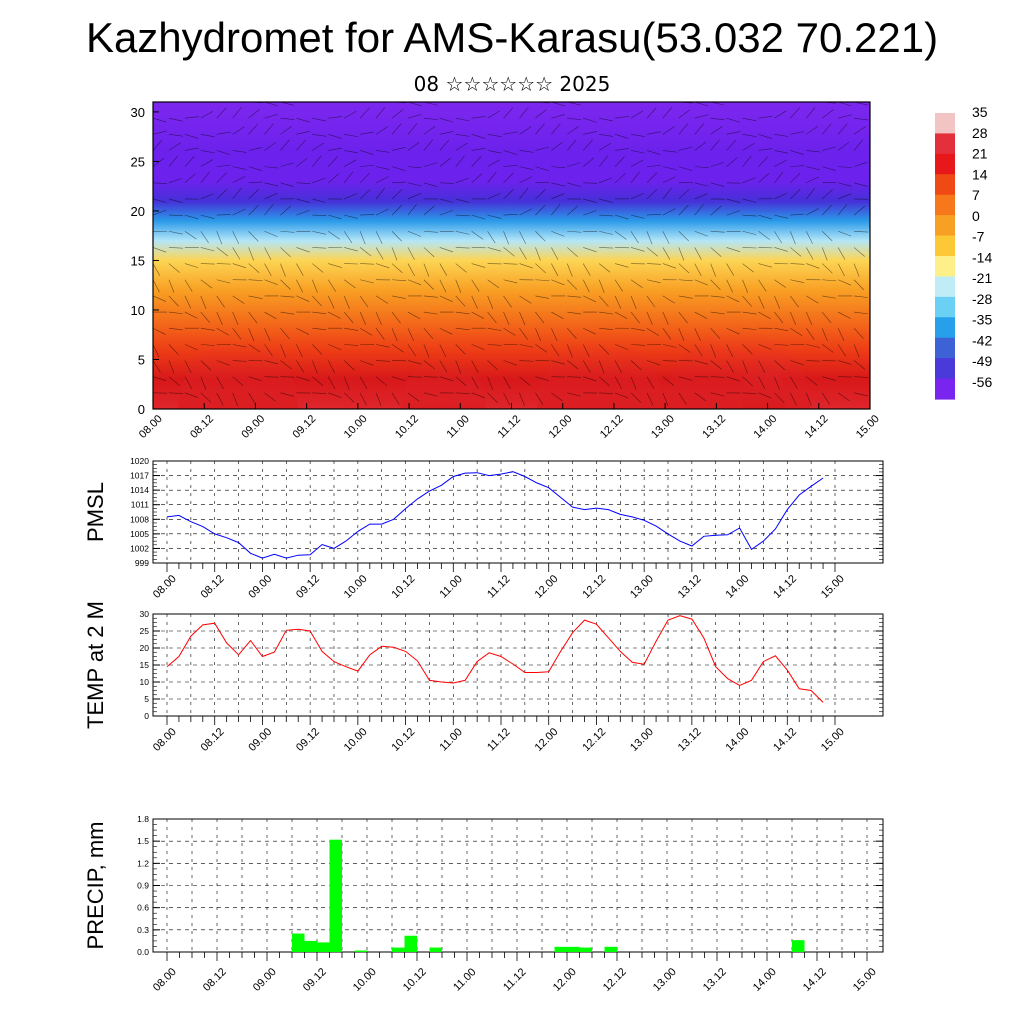 This screenshot has height=1024, width=1024. Describe the element at coordinates (945, 389) in the screenshot. I see `colorbar-swatch` at that location.